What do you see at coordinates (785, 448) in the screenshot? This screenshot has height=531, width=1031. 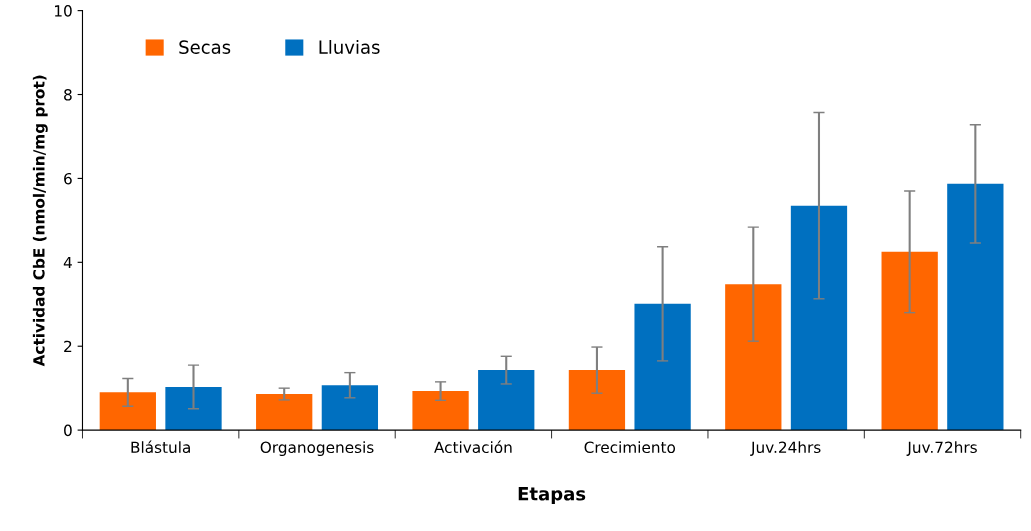 I see `x-tick-label: Juv.24hrs` at bounding box center [785, 448].